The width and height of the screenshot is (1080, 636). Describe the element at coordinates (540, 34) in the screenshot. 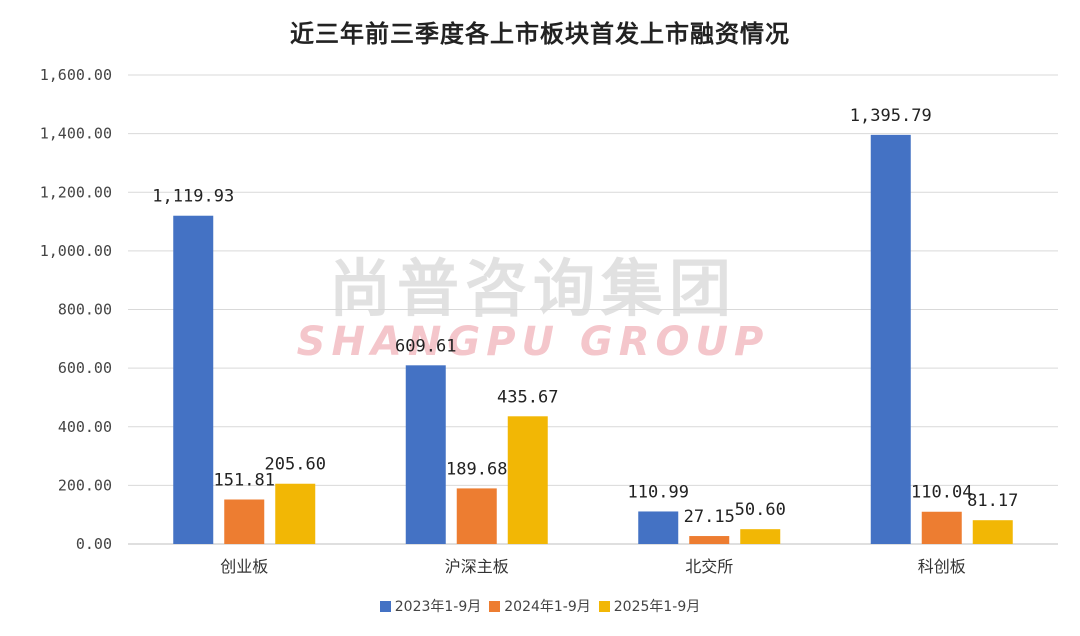

I see `chart-title: 近三年前三季度各上市板块首发上市融资情况` at that location.